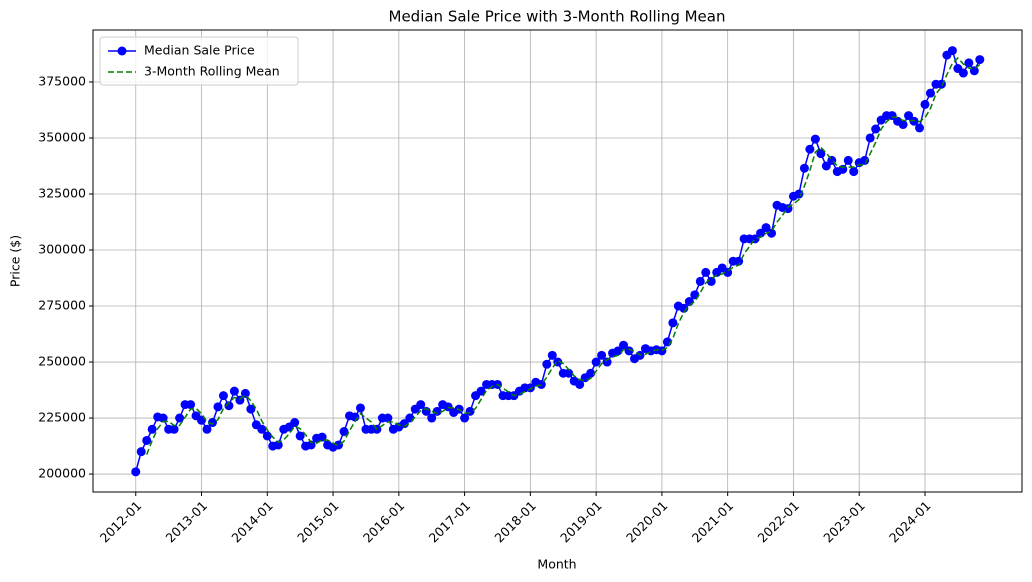 This screenshot has width=1032, height=582. I want to click on y-axis-label: Price ($), so click(15, 261).